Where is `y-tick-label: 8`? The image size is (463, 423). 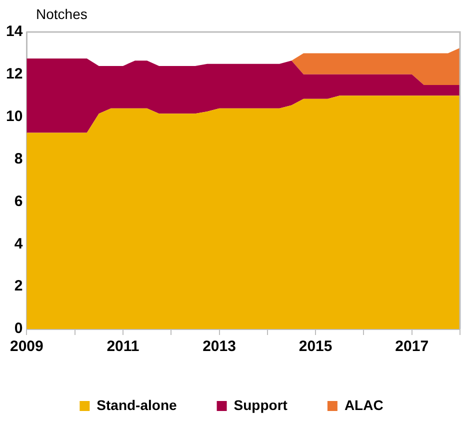 y-tick-label: 8 is located at coordinates (18, 159).